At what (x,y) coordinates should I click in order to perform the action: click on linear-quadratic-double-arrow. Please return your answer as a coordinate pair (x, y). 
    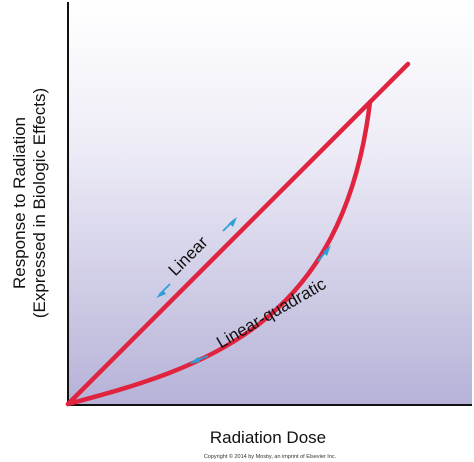
    Looking at the image, I should click on (260, 304).